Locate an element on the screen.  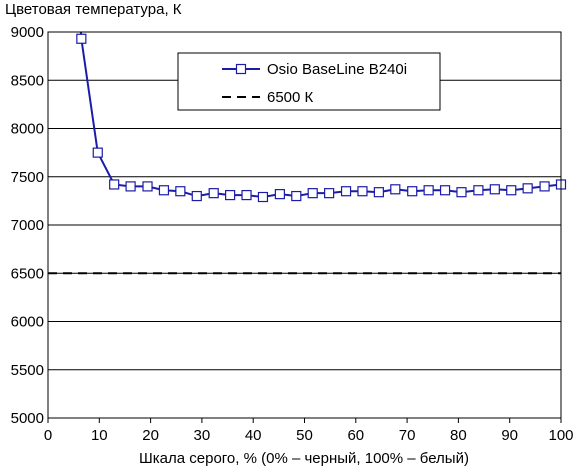
x-tick-label: 40 is located at coordinates (253, 435).